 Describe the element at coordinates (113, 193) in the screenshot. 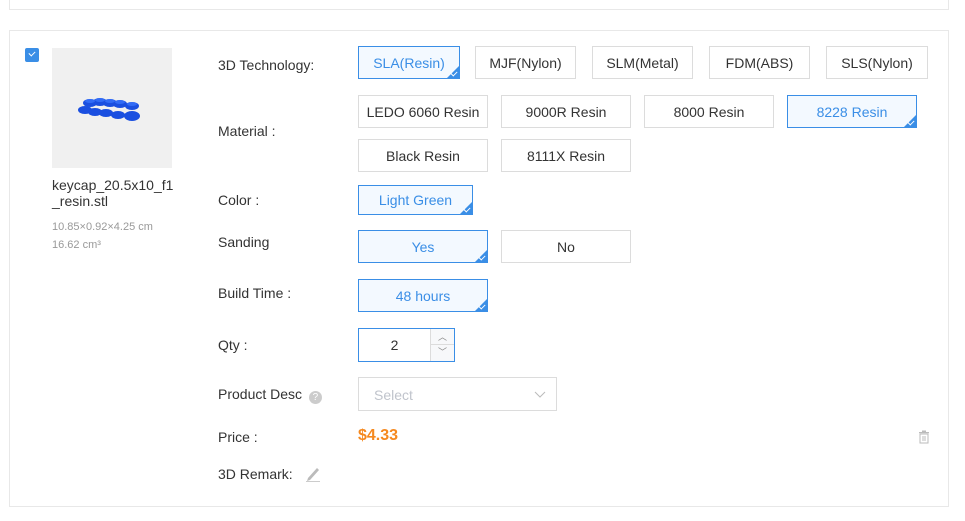

I see `file-name: keycap_20.5x10_f1_resin.stl` at that location.